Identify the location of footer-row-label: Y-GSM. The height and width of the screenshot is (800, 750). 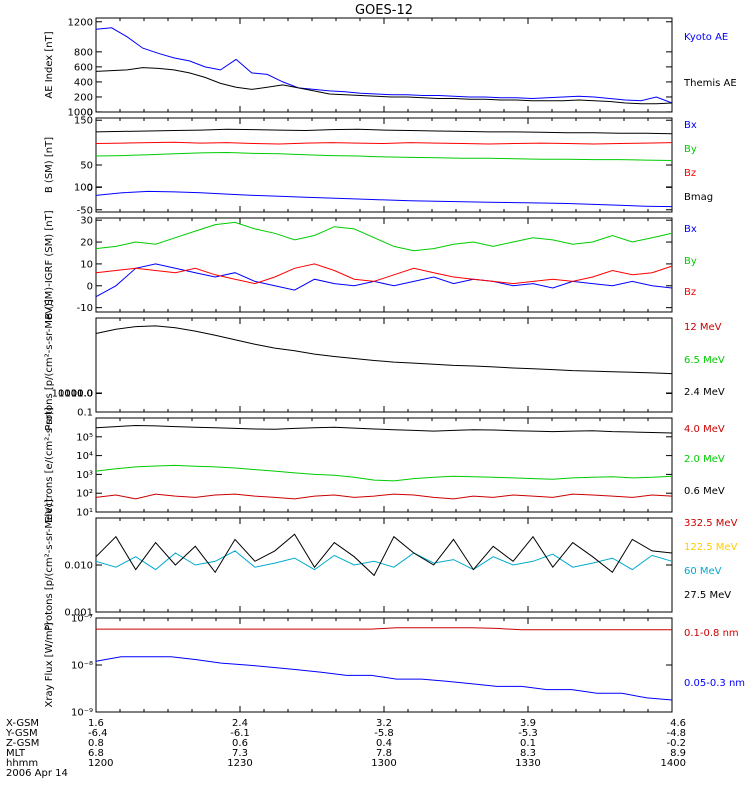
(21, 733).